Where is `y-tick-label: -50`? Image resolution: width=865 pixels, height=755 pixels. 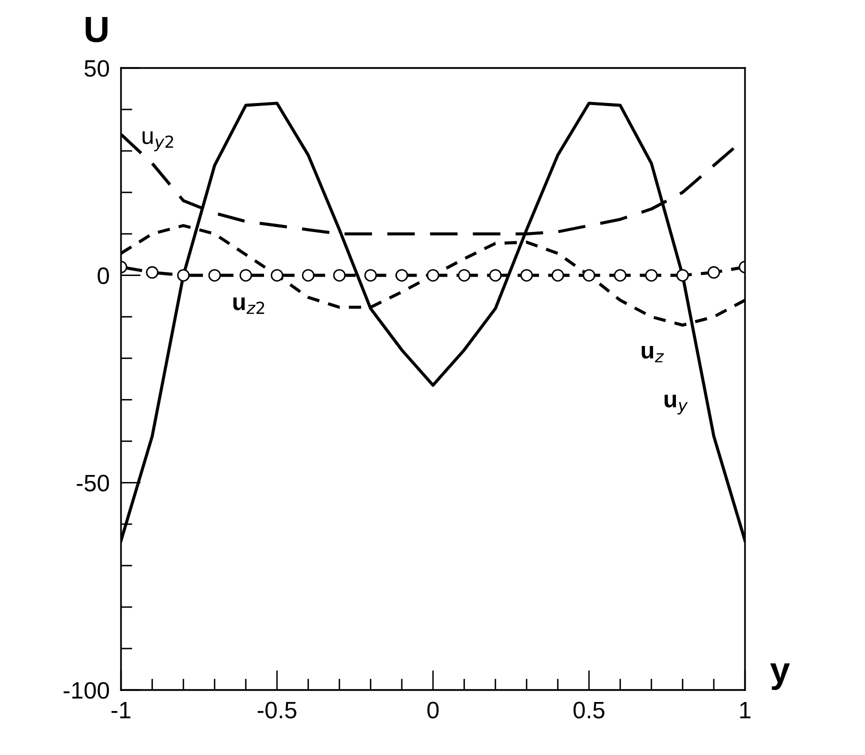 y-tick-label: -50 is located at coordinates (92, 483).